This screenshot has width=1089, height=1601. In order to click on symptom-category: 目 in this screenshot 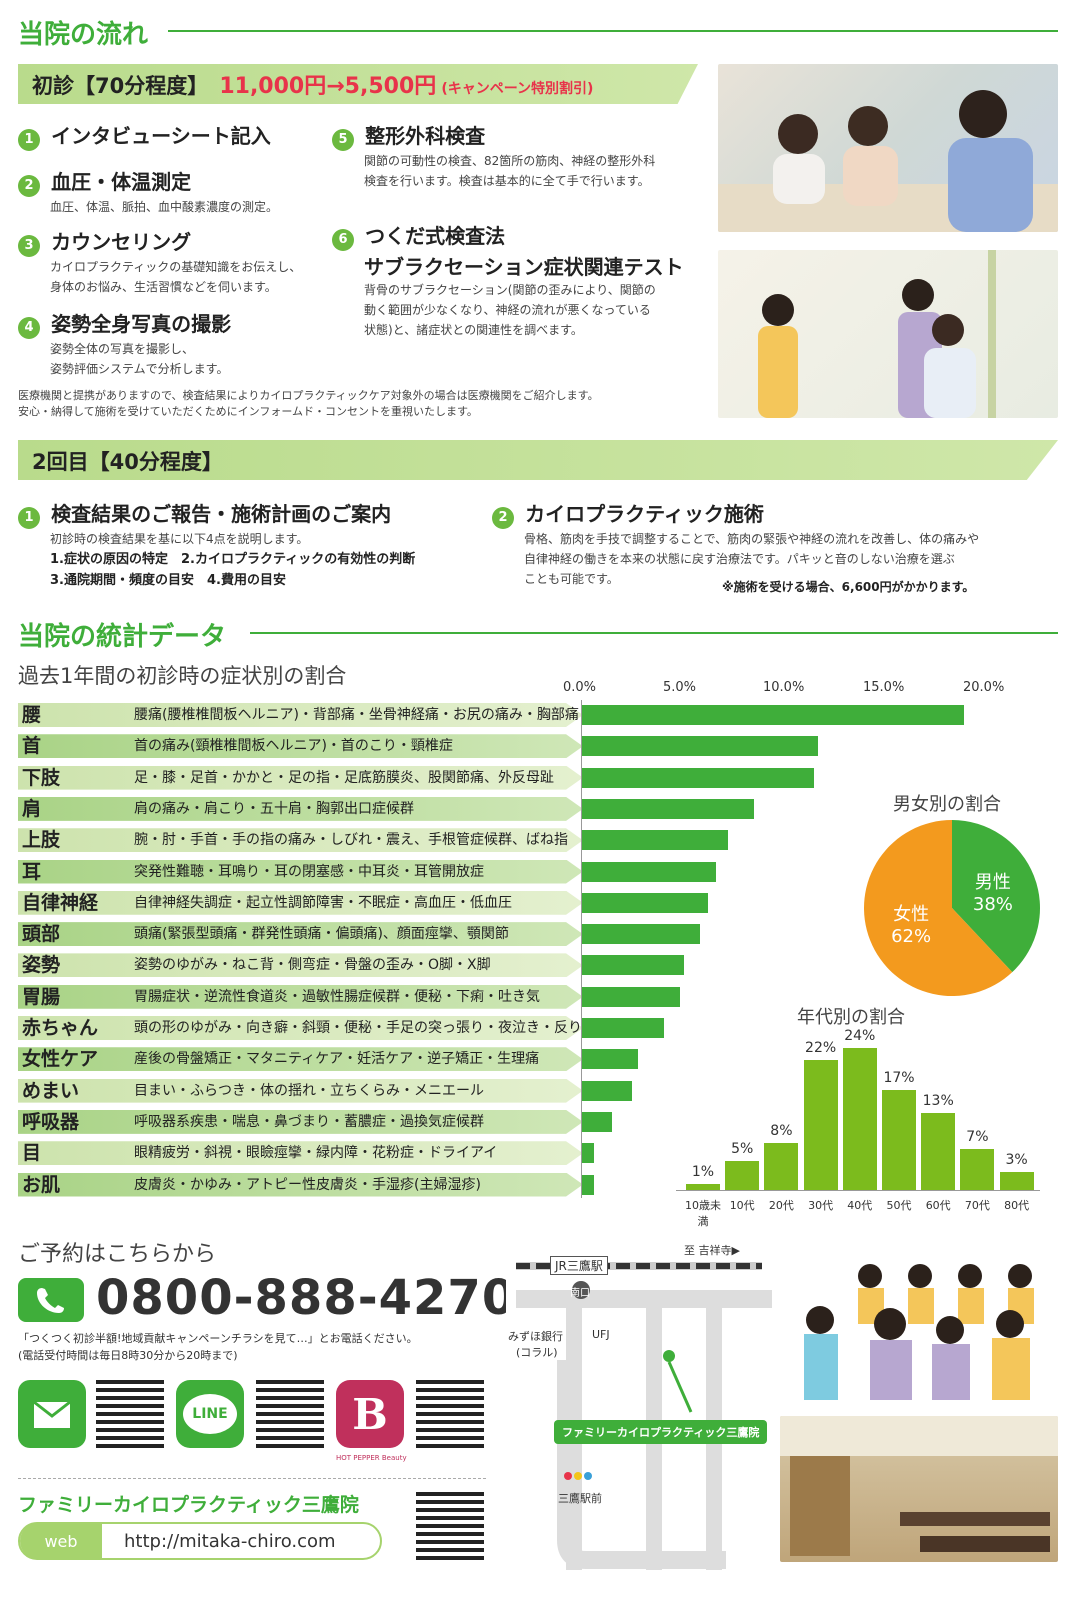, I will do `click(32, 1153)`.